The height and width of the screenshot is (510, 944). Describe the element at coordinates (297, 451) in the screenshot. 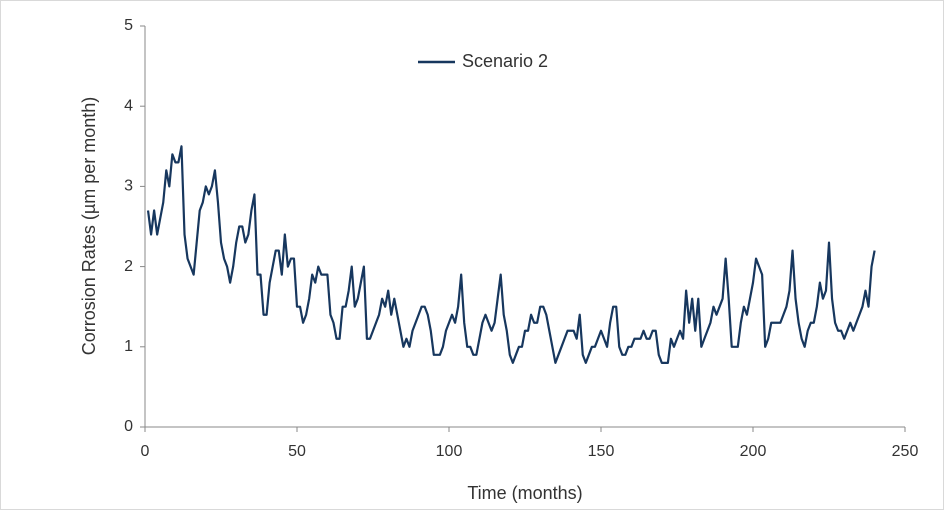

I see `x-tick-label: 50` at that location.